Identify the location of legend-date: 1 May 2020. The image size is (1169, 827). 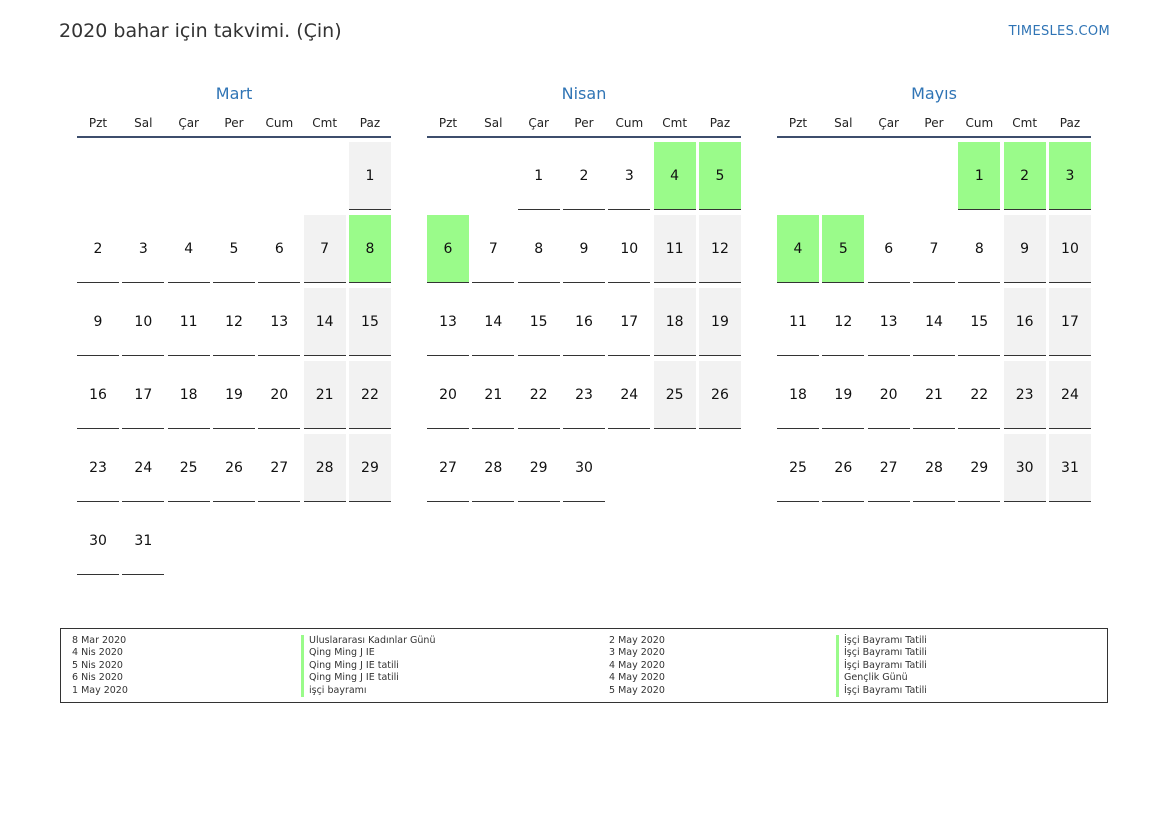
(100, 690).